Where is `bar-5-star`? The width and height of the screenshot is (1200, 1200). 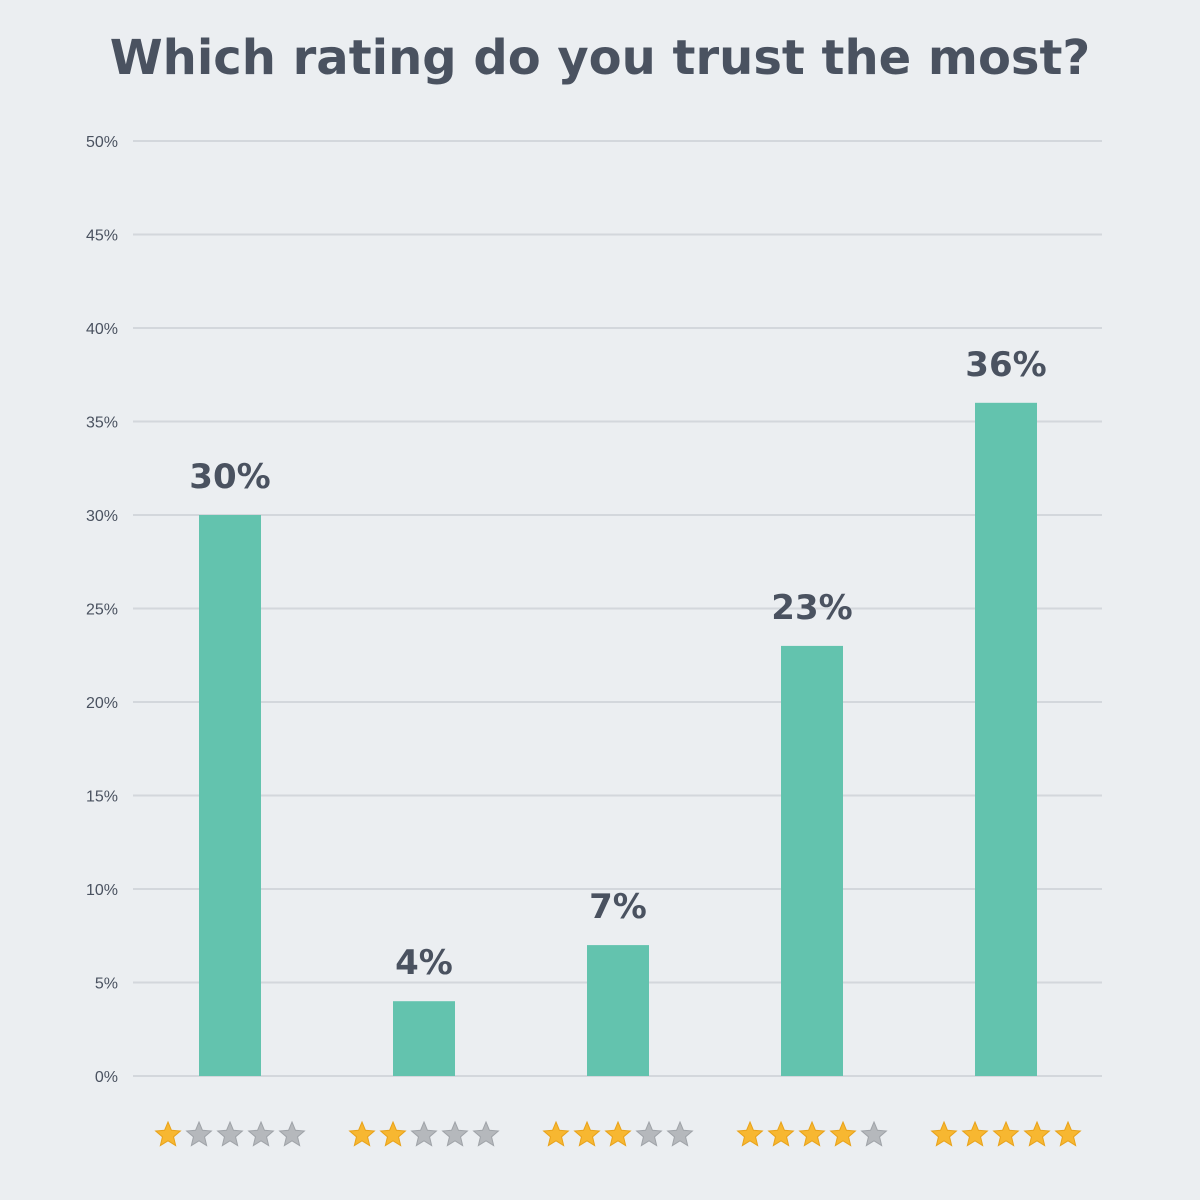 bar-5-star is located at coordinates (1006, 739).